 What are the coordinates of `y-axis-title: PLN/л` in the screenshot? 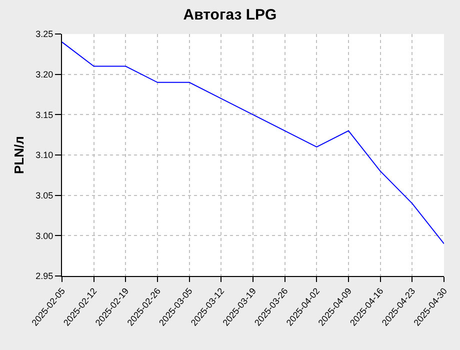 It's located at (19, 155).